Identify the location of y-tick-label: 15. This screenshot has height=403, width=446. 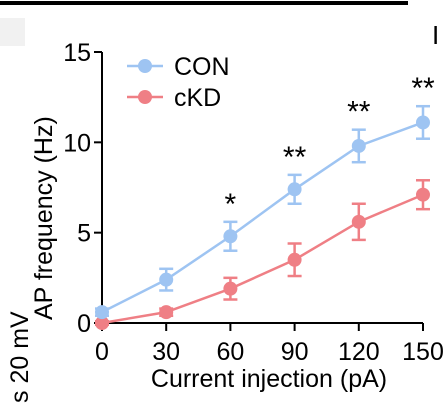
(77, 53).